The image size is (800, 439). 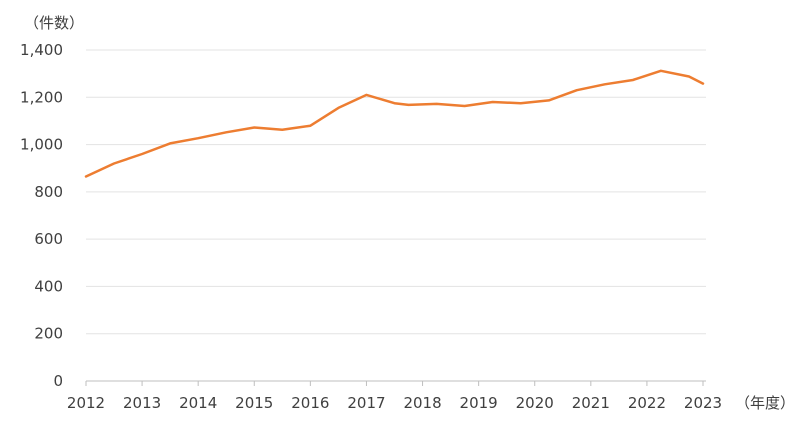 What do you see at coordinates (58, 381) in the screenshot?
I see `y-tick-label: 0` at bounding box center [58, 381].